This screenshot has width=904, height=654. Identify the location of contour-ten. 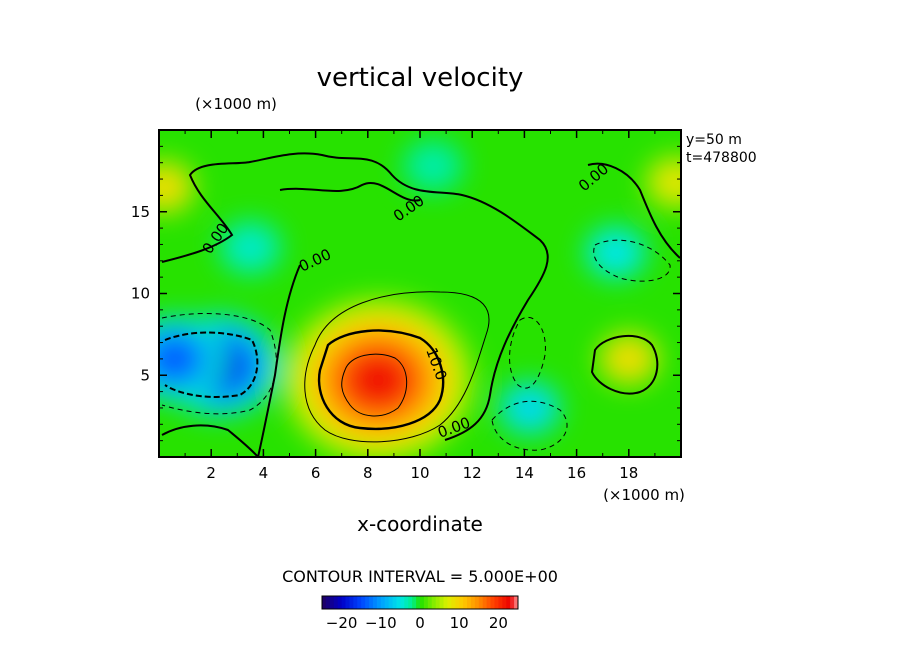
(381, 379).